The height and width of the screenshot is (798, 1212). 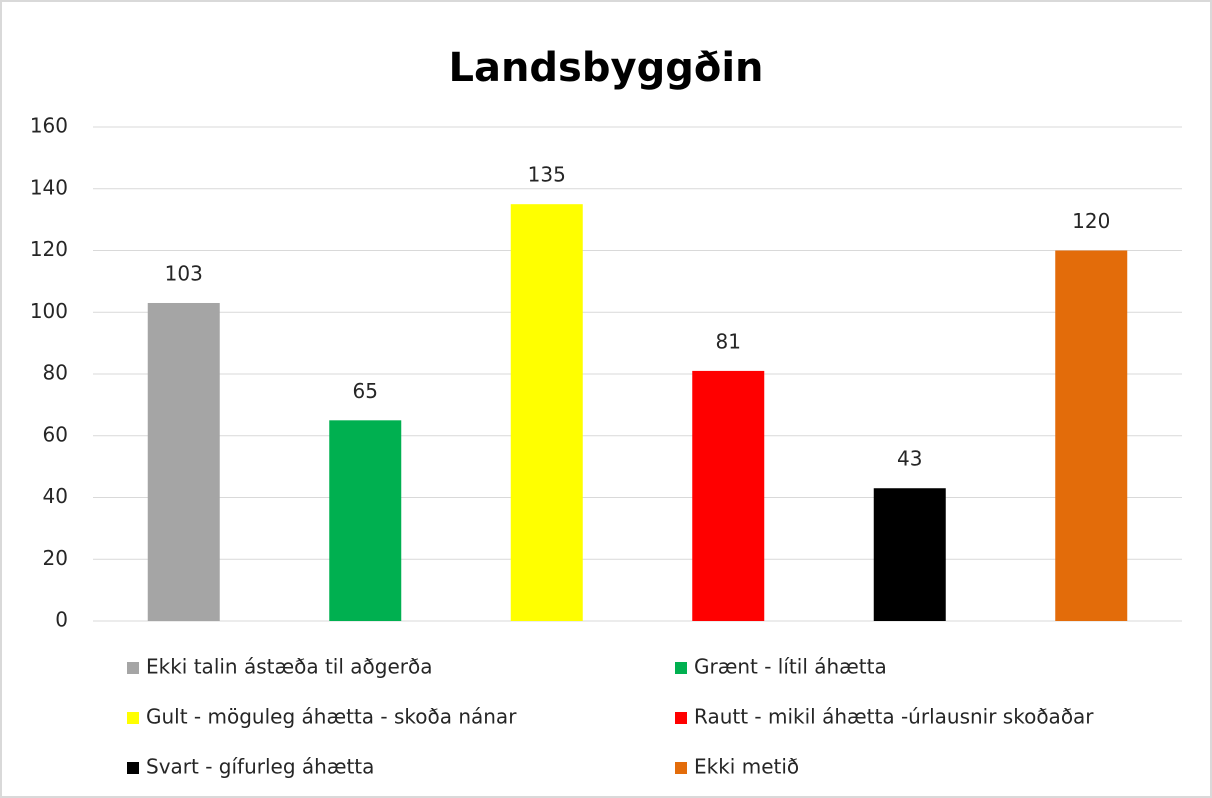 I want to click on legend-label: Ekki talin ástæða til aðgerða, so click(x=289, y=667).